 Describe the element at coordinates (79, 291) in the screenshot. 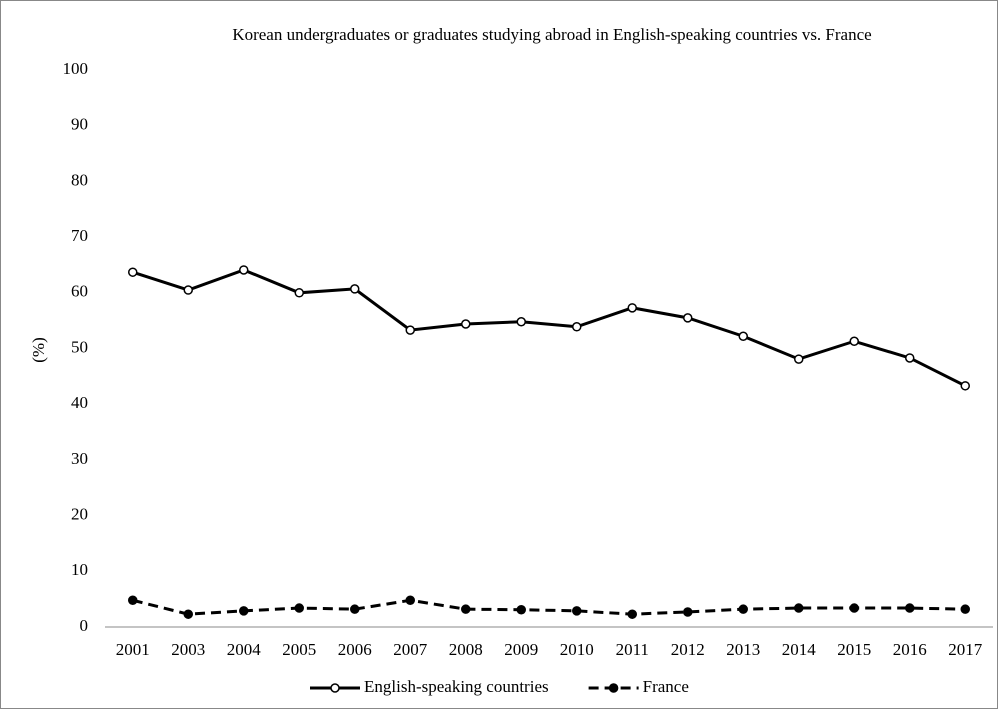

I see `y-tick-label: 60` at that location.